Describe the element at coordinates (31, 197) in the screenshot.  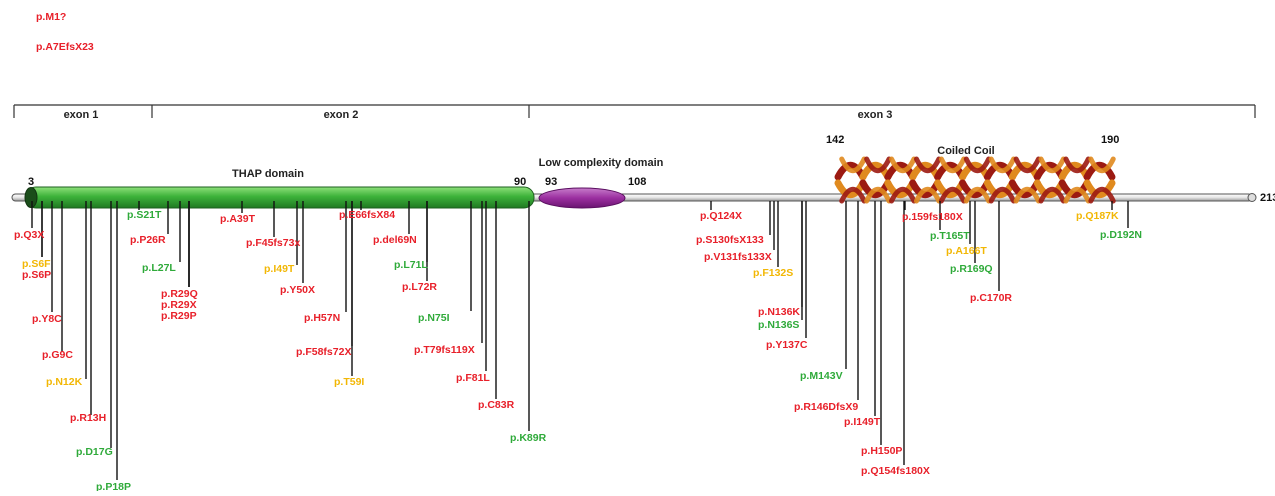
I see `thap-domain-end-cap` at that location.